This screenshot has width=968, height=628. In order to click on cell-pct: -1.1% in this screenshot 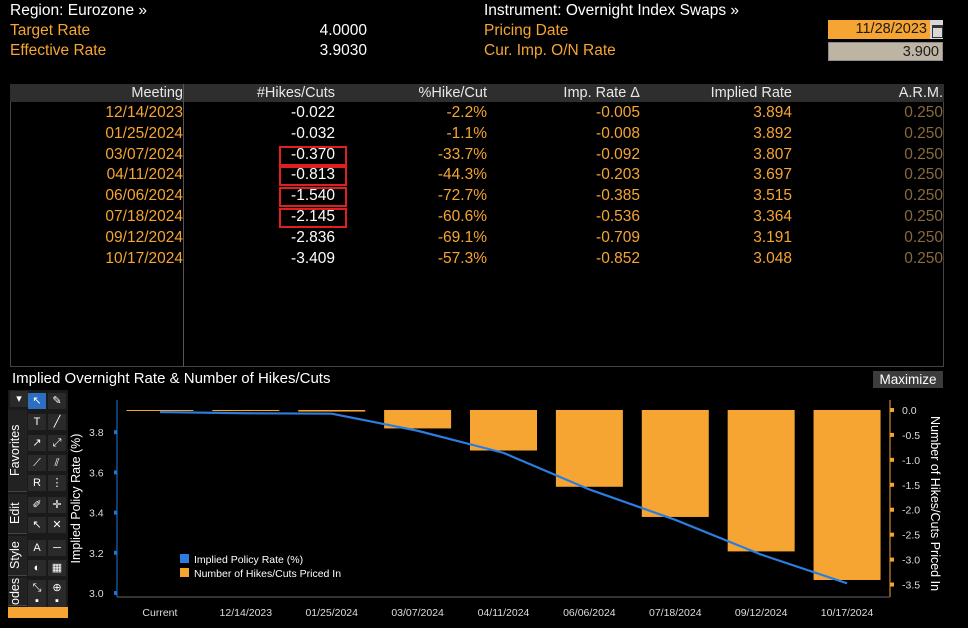, I will do `click(467, 133)`.